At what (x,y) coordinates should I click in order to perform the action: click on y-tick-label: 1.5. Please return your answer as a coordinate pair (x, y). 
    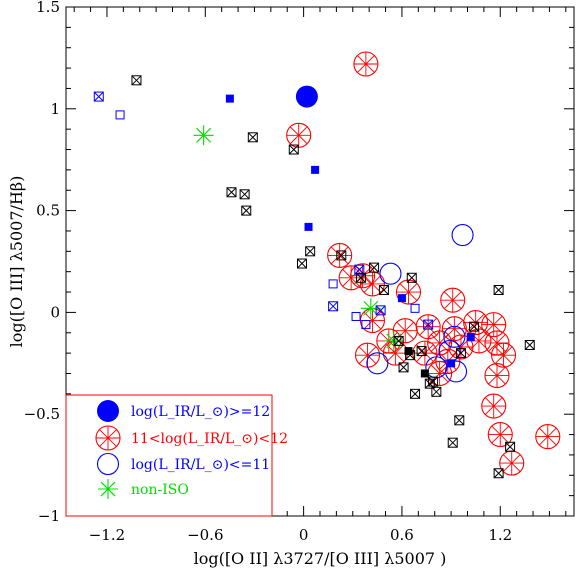
    Looking at the image, I should click on (48, 8).